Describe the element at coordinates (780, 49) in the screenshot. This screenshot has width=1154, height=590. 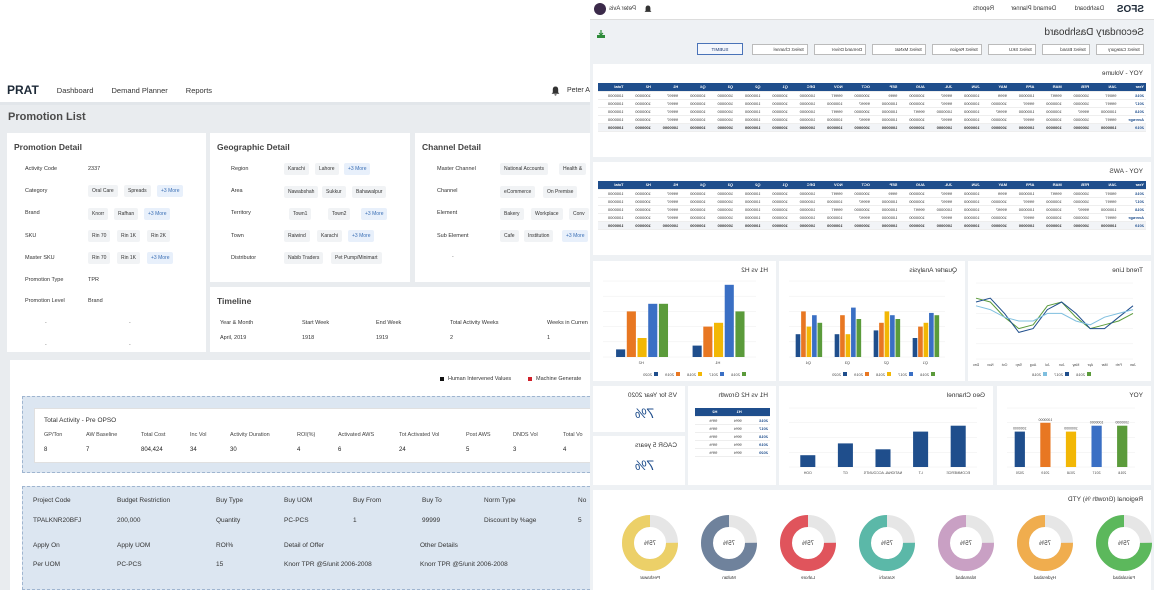
I see `channel-select: Select Channel` at that location.